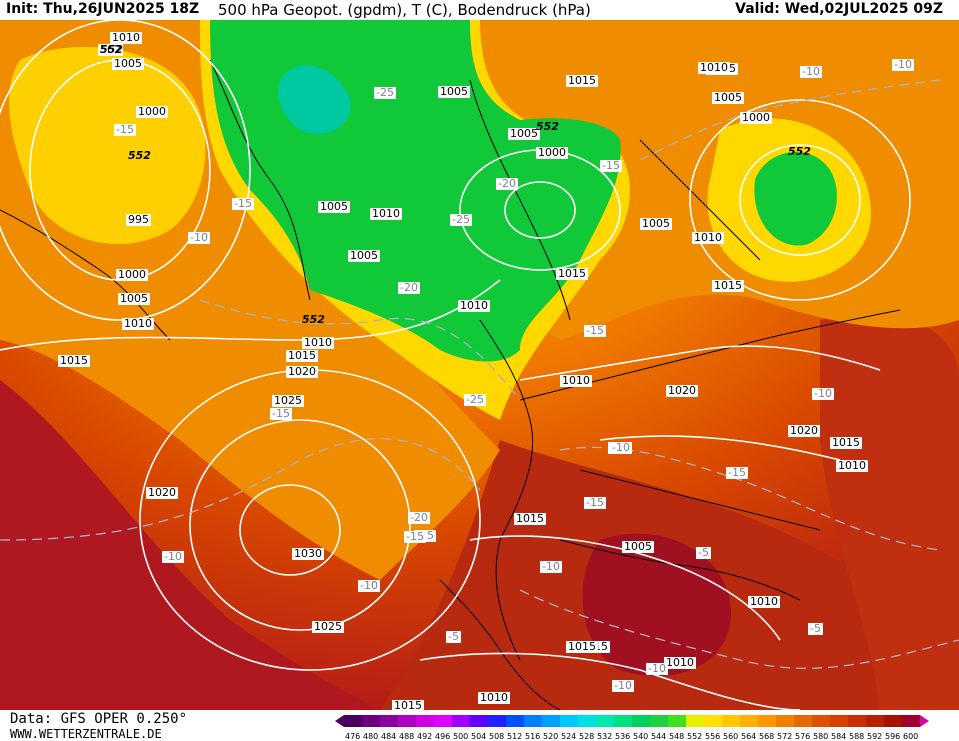 The width and height of the screenshot is (959, 741). I want to click on legend-tick-label: 600, so click(910, 736).